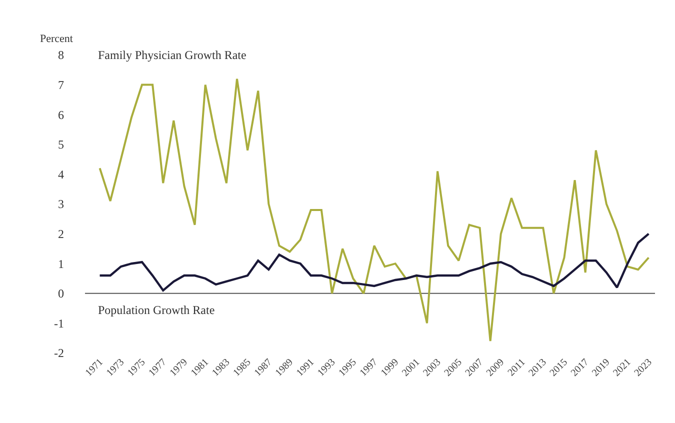 This screenshot has height=423, width=675. Describe the element at coordinates (327, 367) in the screenshot. I see `x-tick-label: 1993` at that location.